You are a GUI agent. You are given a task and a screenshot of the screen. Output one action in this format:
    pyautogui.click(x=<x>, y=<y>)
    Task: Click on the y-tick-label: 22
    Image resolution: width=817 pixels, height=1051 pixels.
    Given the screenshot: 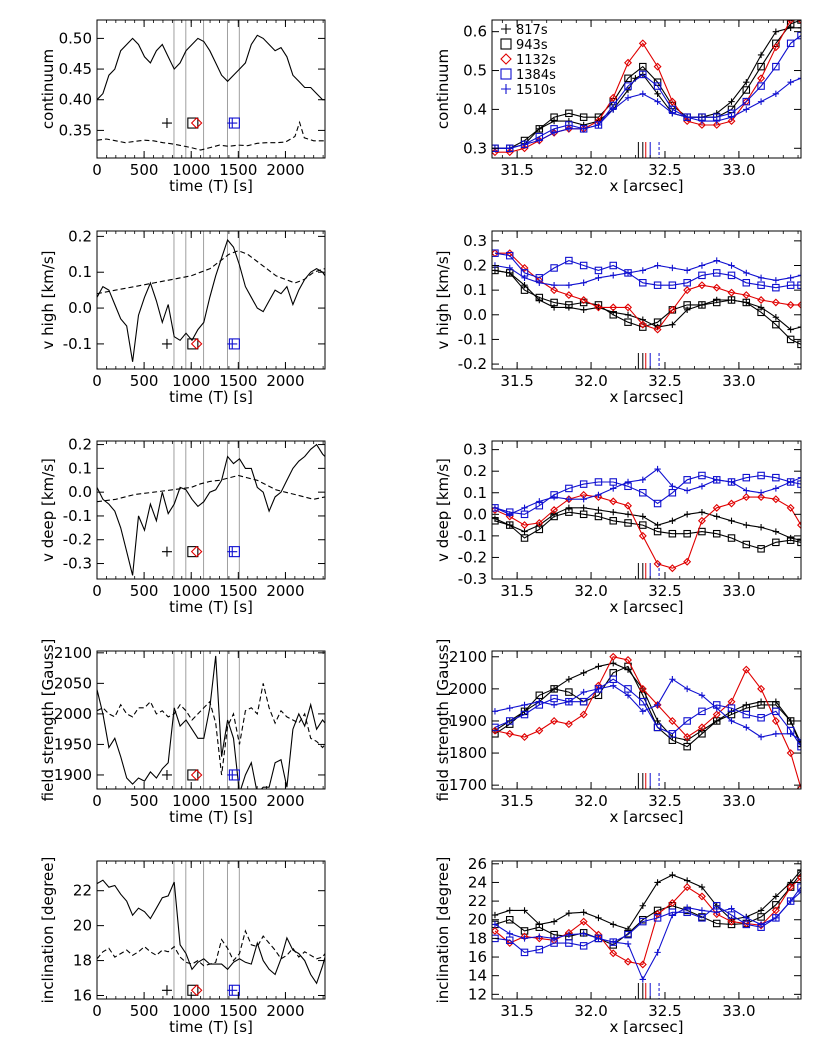 What is the action you would take?
    pyautogui.click(x=82, y=891)
    